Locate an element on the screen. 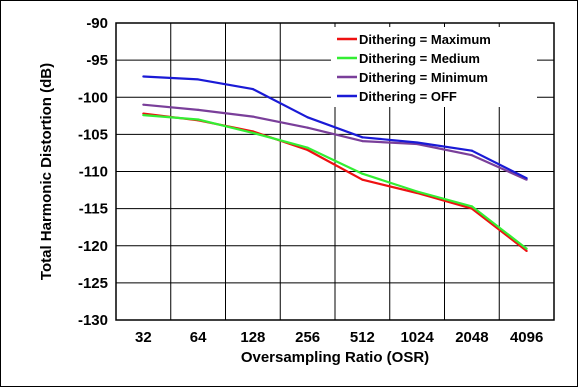 This screenshot has width=578, height=387. y-tick-label: -110 is located at coordinates (93, 172).